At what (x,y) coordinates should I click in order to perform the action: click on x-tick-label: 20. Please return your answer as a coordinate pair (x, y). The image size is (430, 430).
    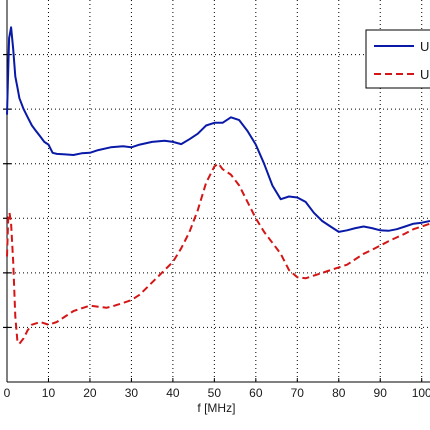
    Looking at the image, I should click on (90, 393).